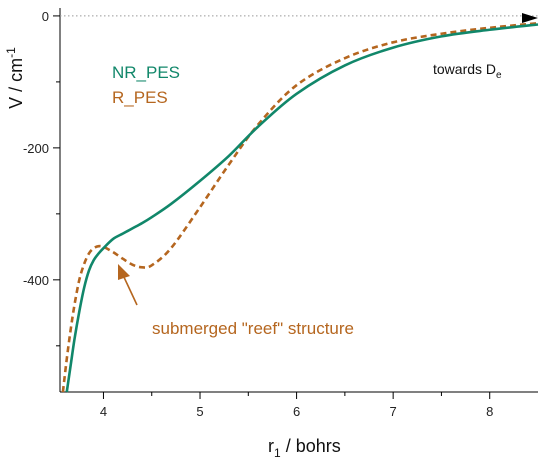  I want to click on x-axis-title-rest: / bohrs, so click(311, 446).